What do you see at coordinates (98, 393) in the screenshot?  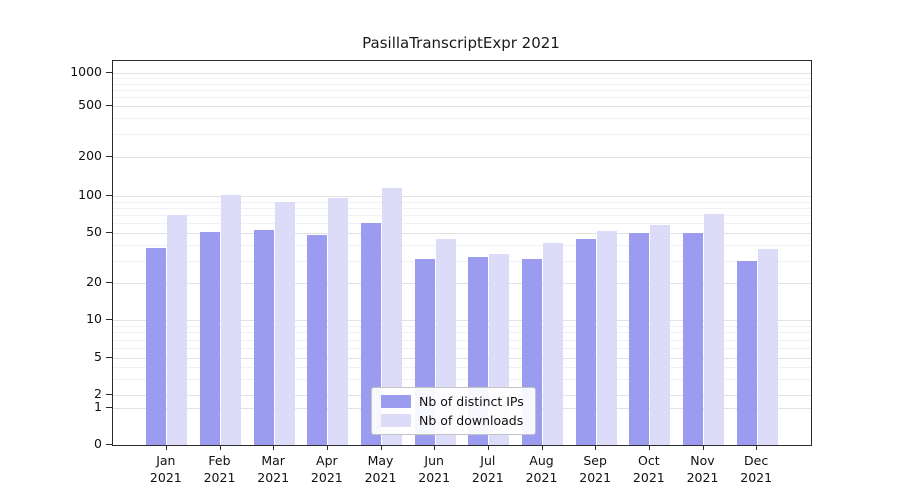 I see `y-tick-label: 2` at bounding box center [98, 393].